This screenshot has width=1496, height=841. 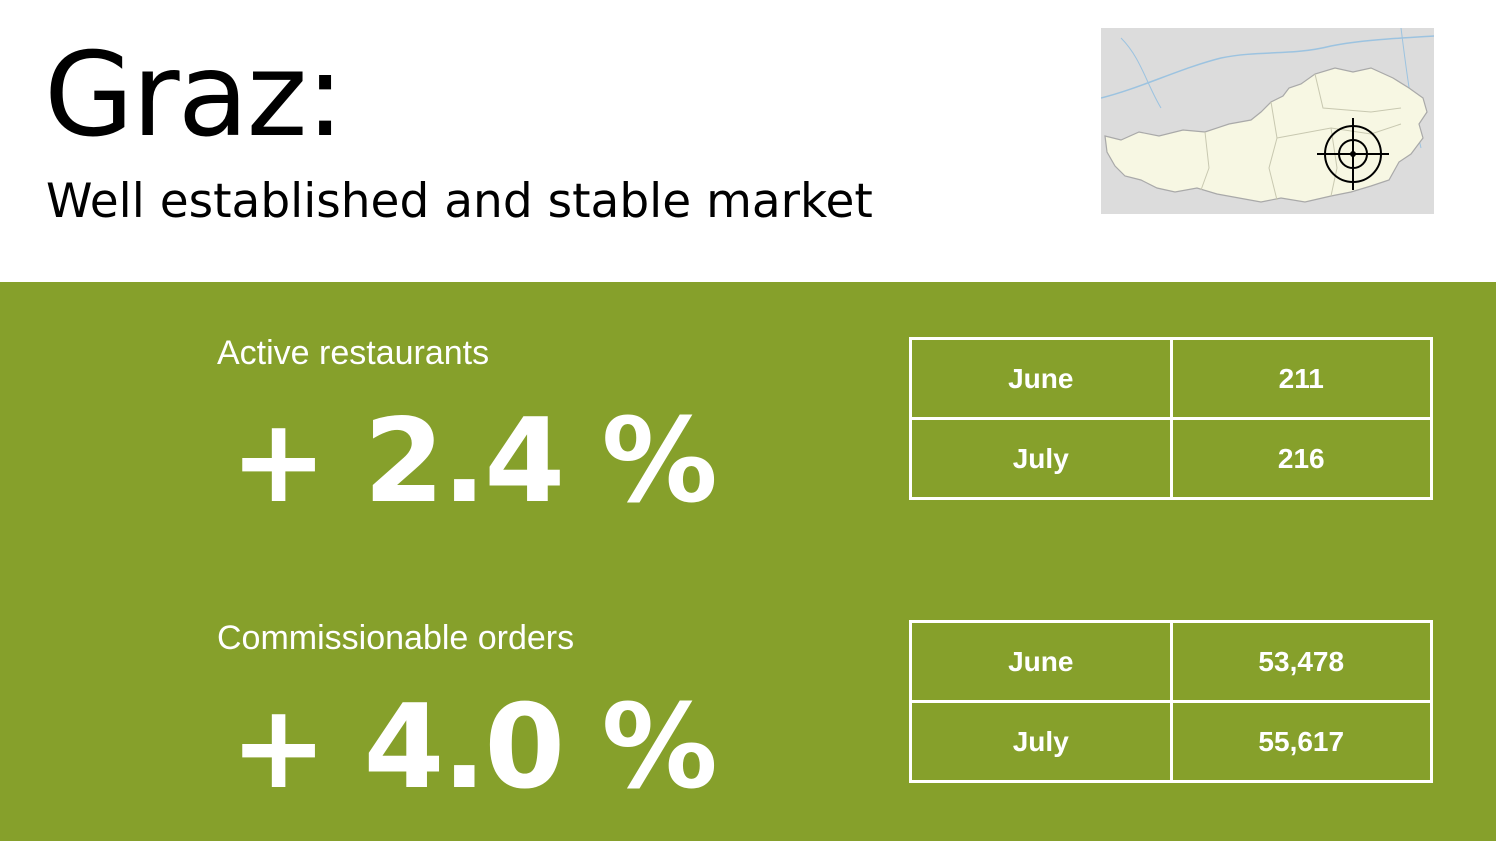 What do you see at coordinates (459, 201) in the screenshot?
I see `page-subtitle: Well established and stable market` at bounding box center [459, 201].